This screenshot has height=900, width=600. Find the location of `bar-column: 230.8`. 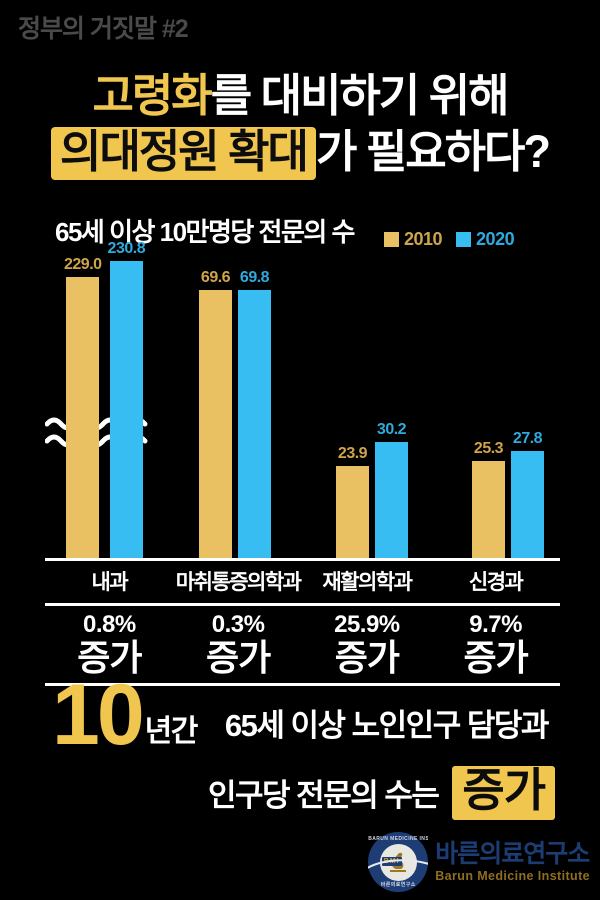

bar-column: 230.8 is located at coordinates (127, 399).